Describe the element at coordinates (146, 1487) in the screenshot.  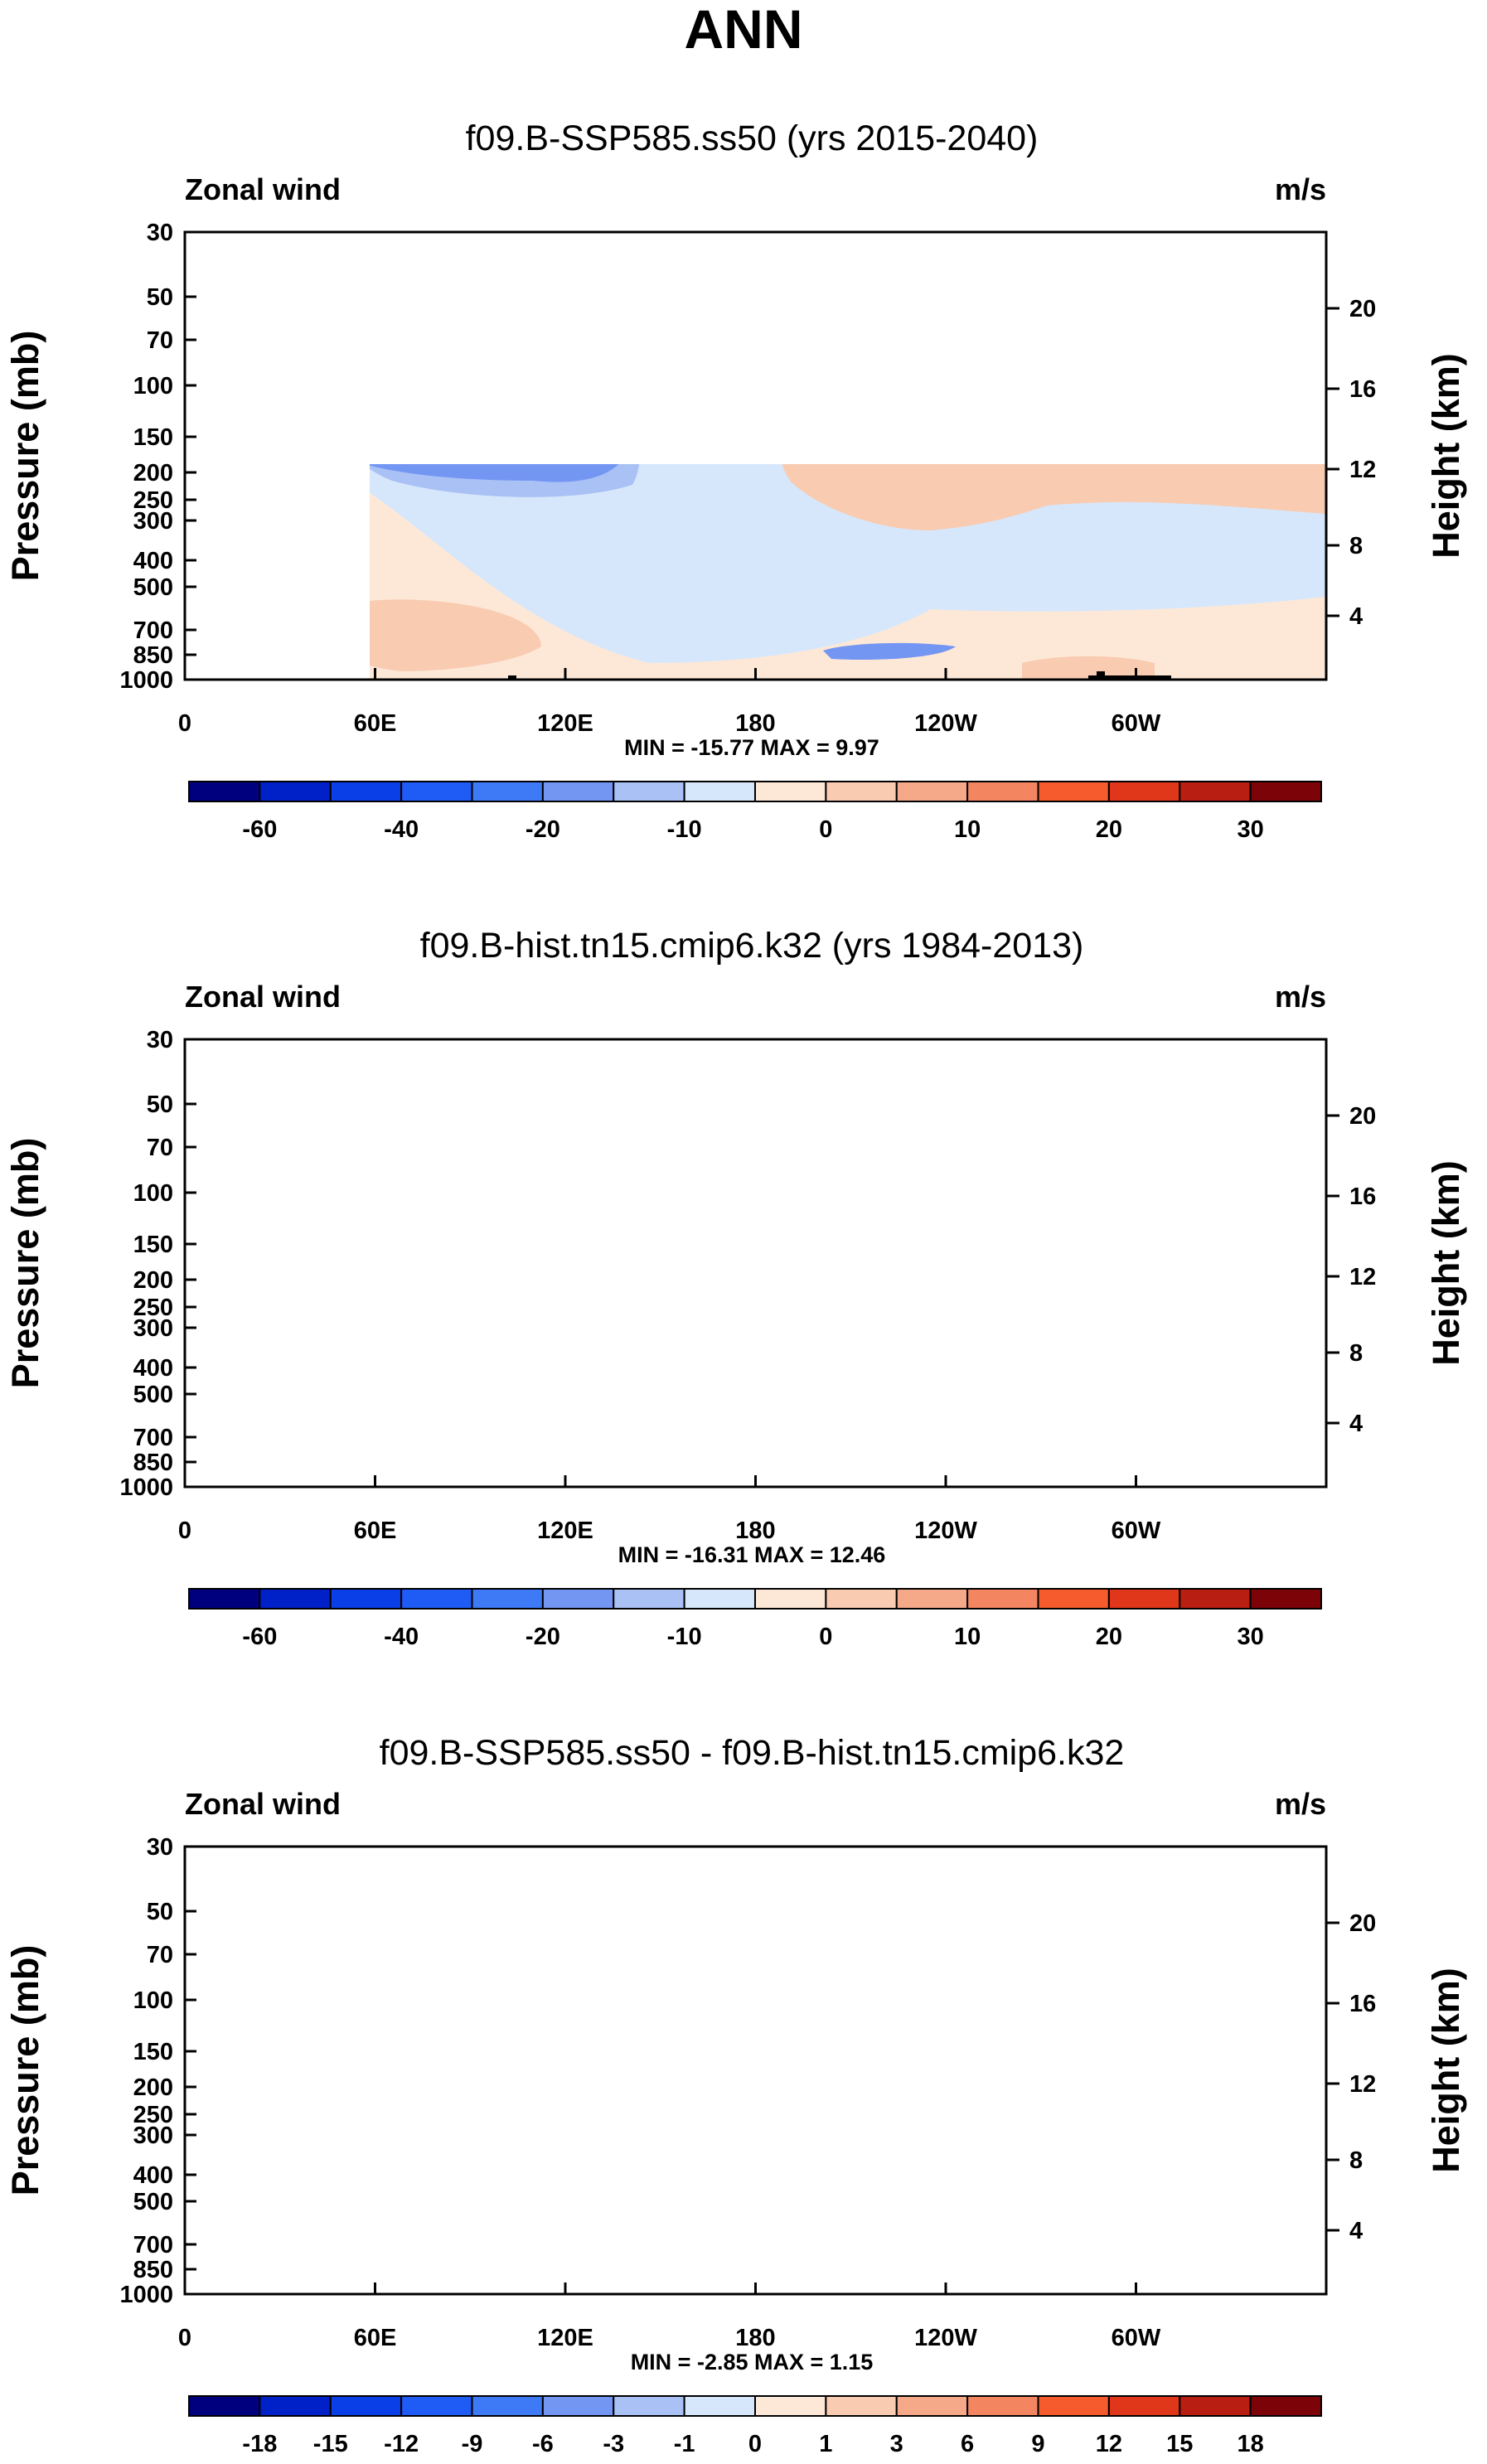
I see `y-tick-label: 1000` at that location.